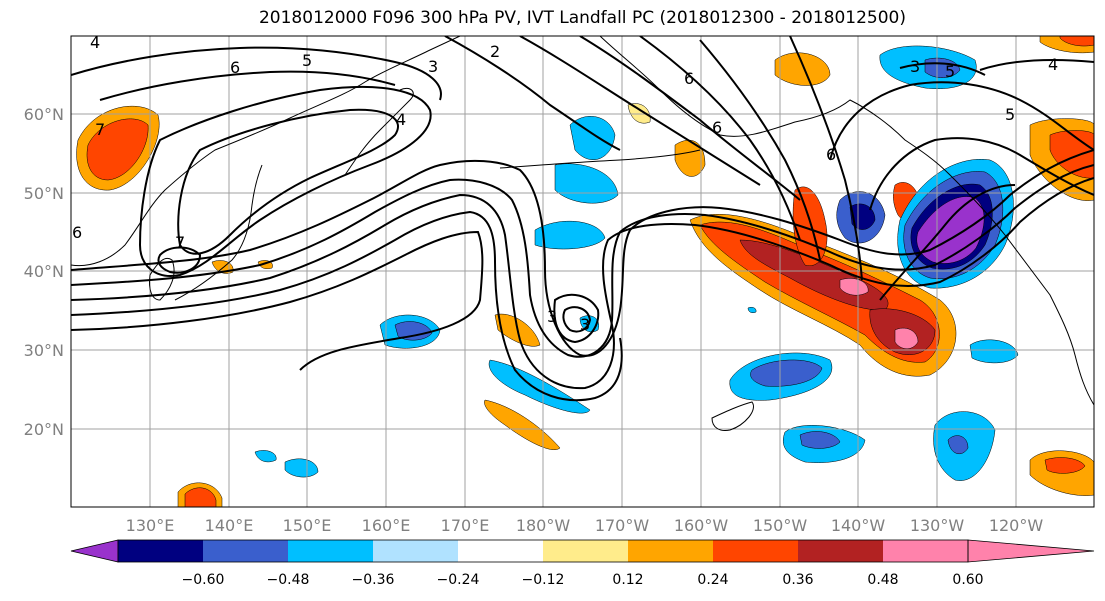  I want to click on coastline-japan, so click(218, 232).